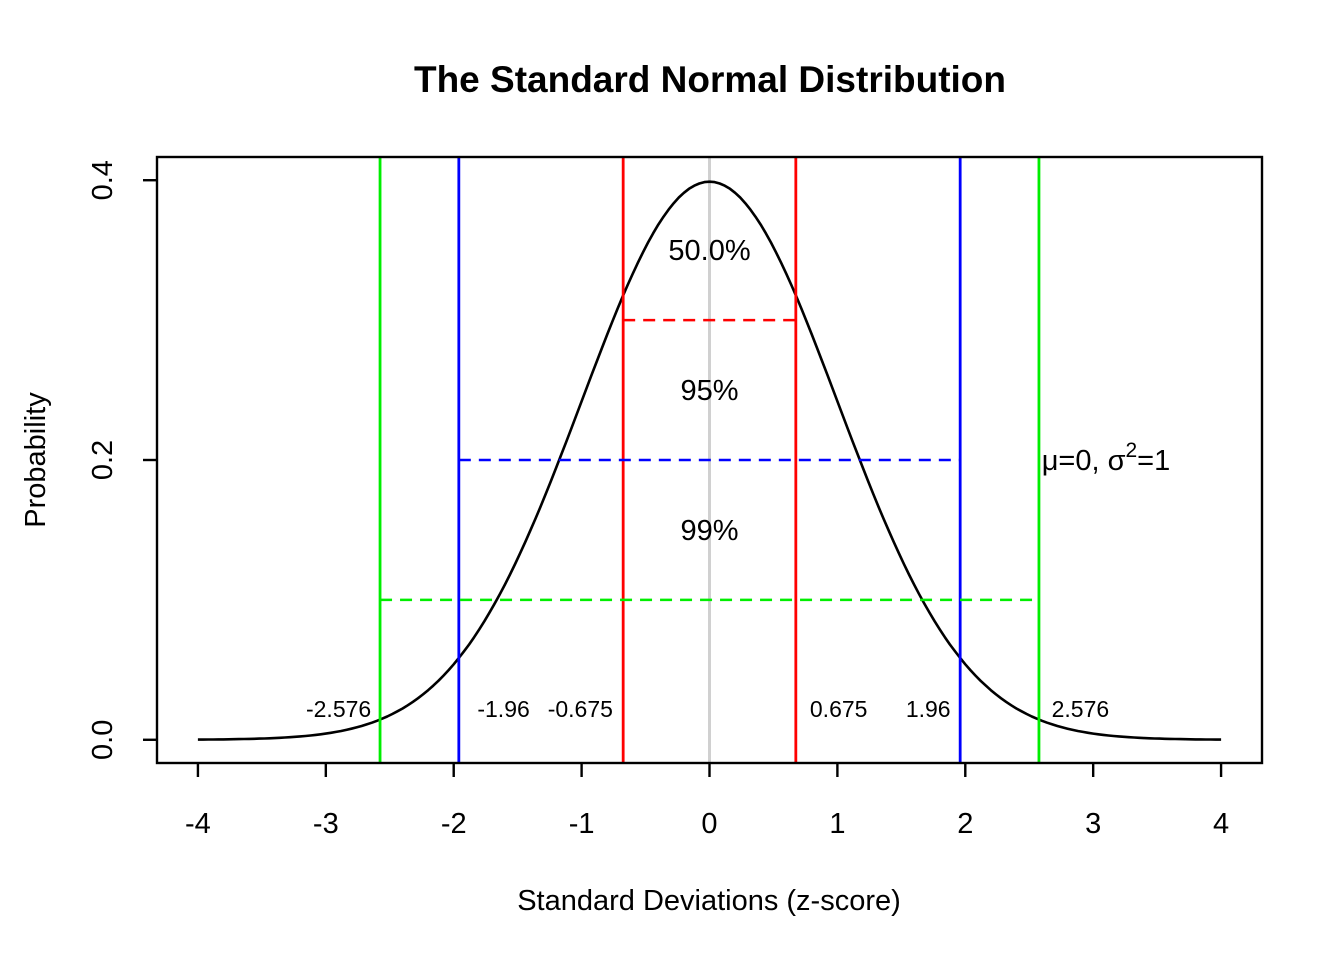 Image resolution: width=1344 pixels, height=960 pixels. I want to click on x-tick-label: 3, so click(1093, 824).